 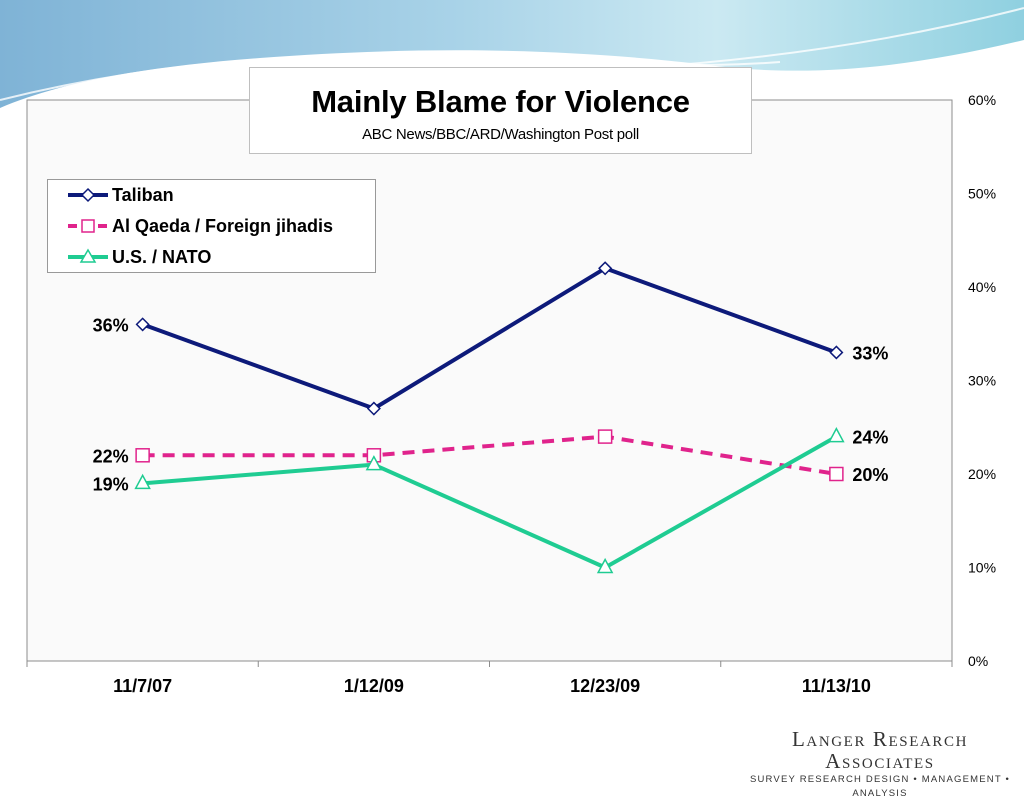 What do you see at coordinates (223, 225) in the screenshot?
I see `legend-label: Al Qaeda / Foreign jihadis` at bounding box center [223, 225].